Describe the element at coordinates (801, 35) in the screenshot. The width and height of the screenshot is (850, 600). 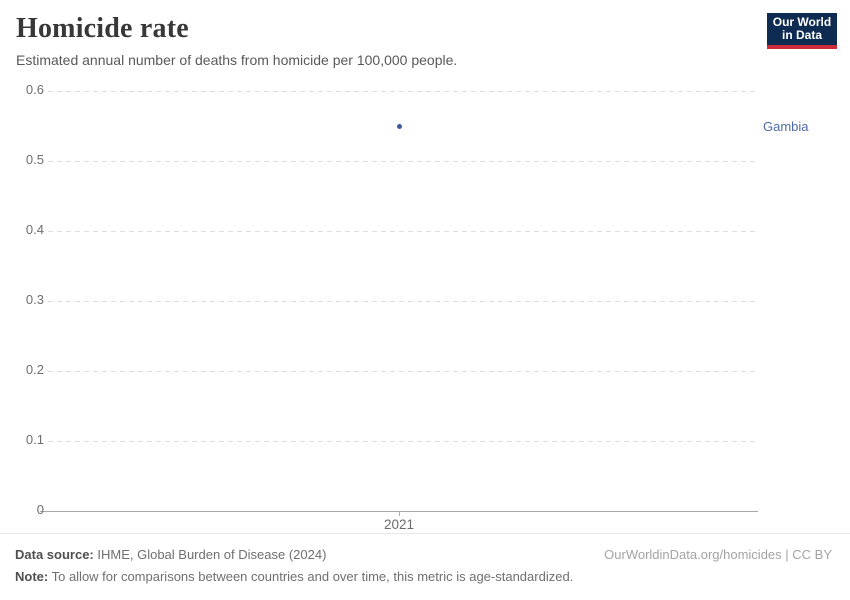
I see `owid-logo-line2: in Data` at that location.